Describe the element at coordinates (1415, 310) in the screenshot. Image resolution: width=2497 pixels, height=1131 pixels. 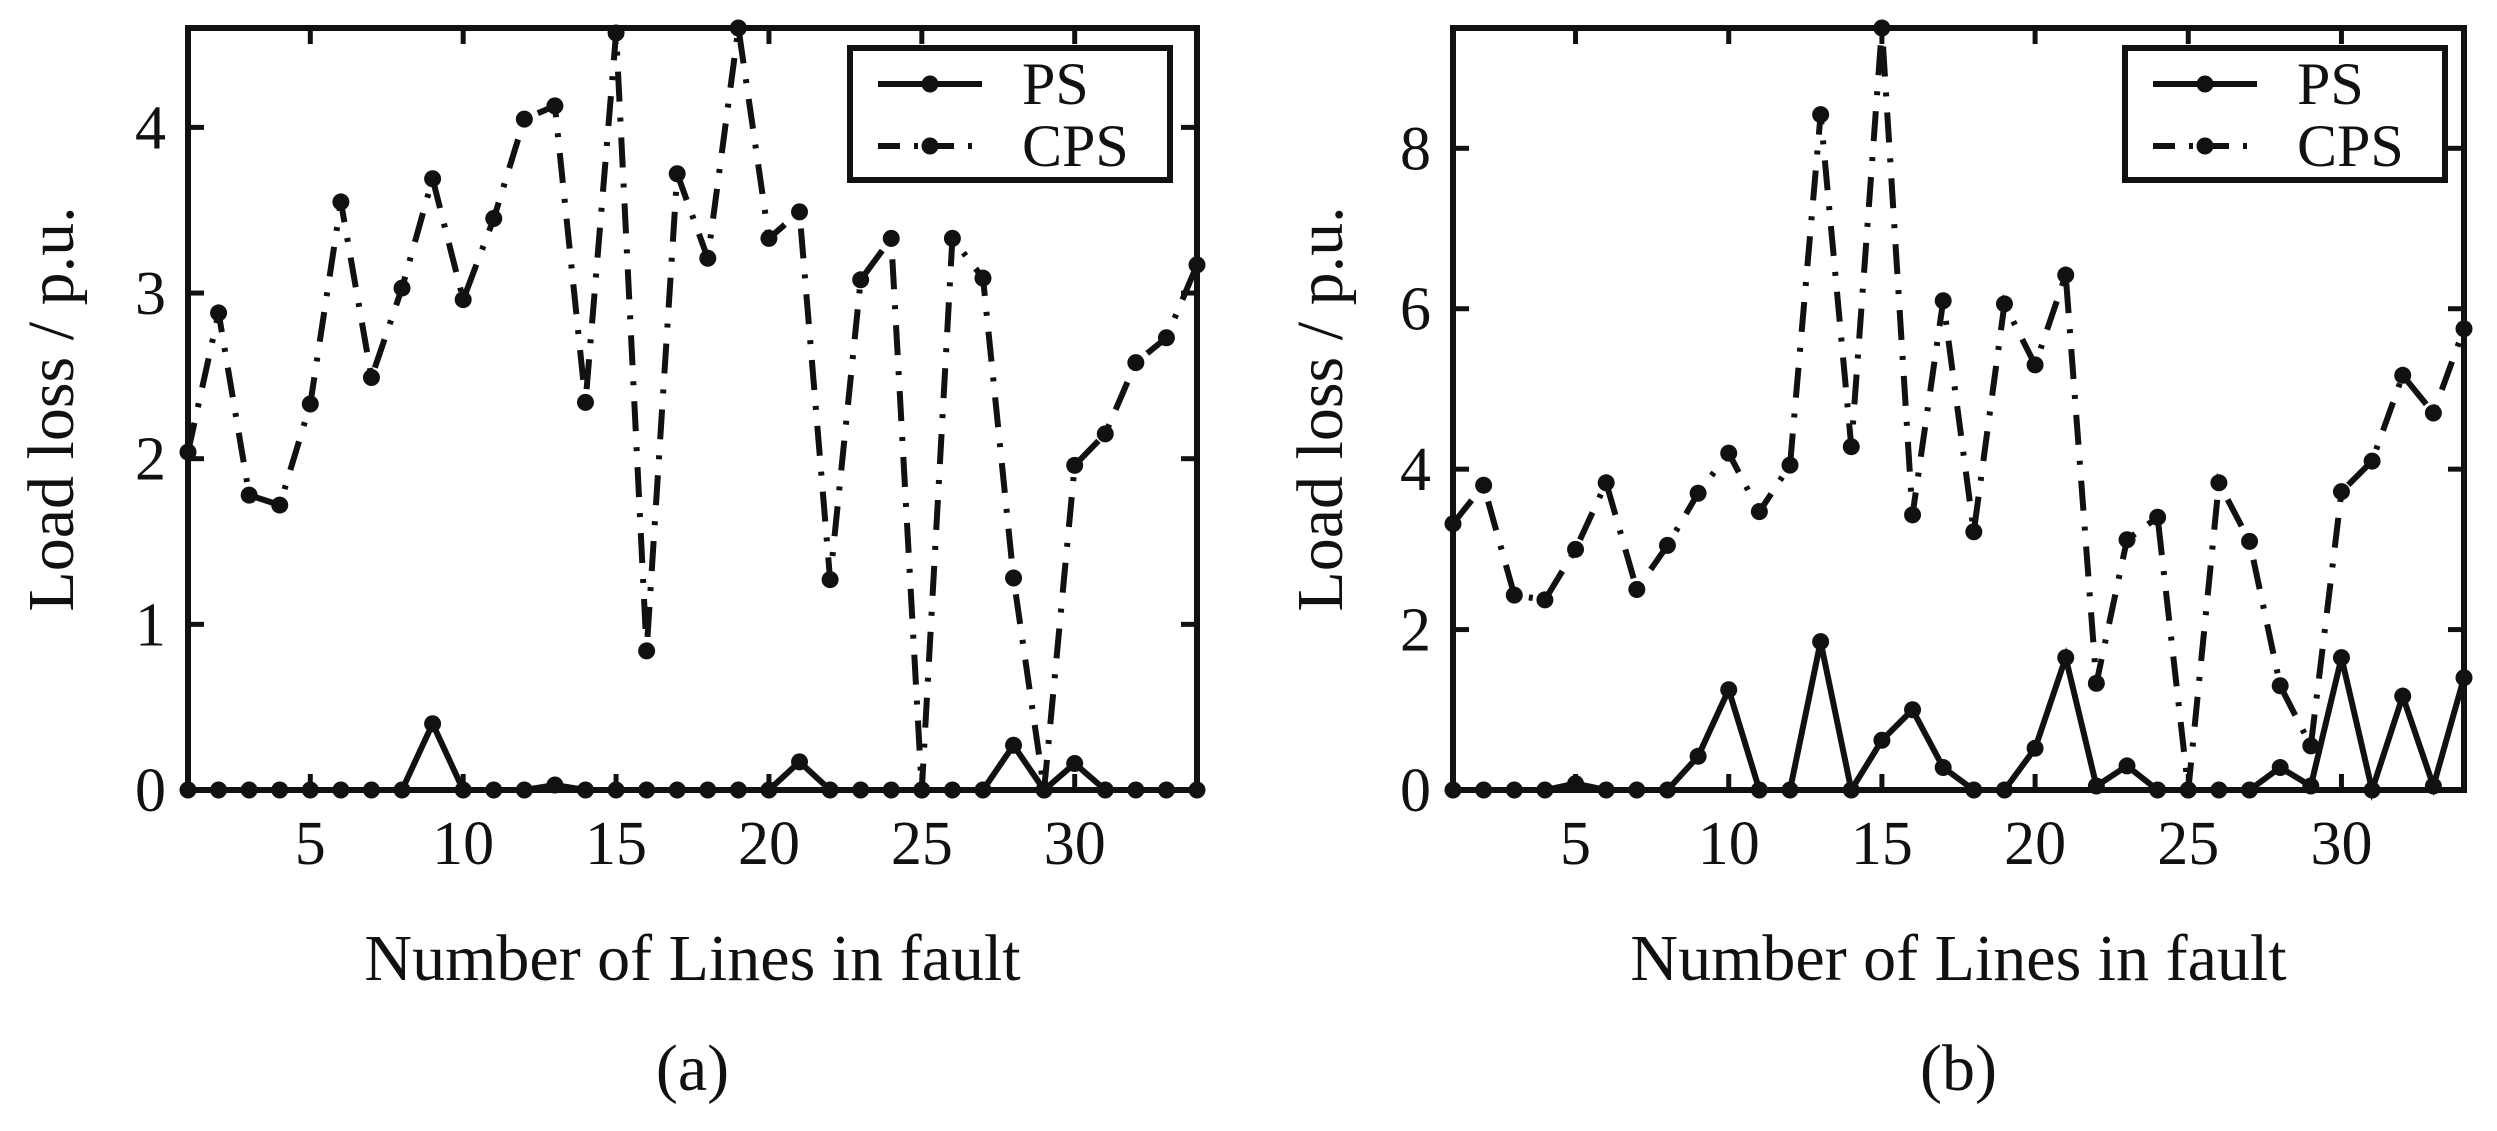
I see `y-tick-label: 6` at that location.